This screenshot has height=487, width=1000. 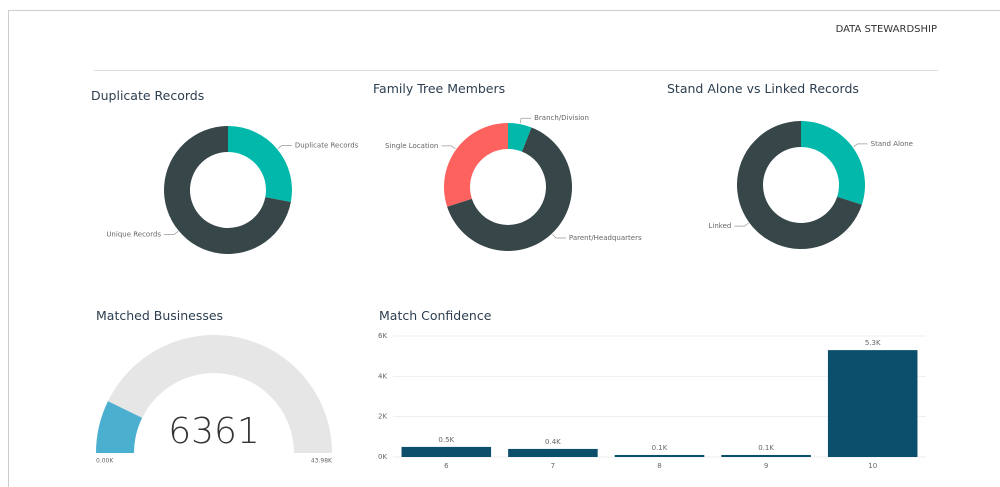 What do you see at coordinates (382, 457) in the screenshot?
I see `y-tick-label: 0K` at bounding box center [382, 457].